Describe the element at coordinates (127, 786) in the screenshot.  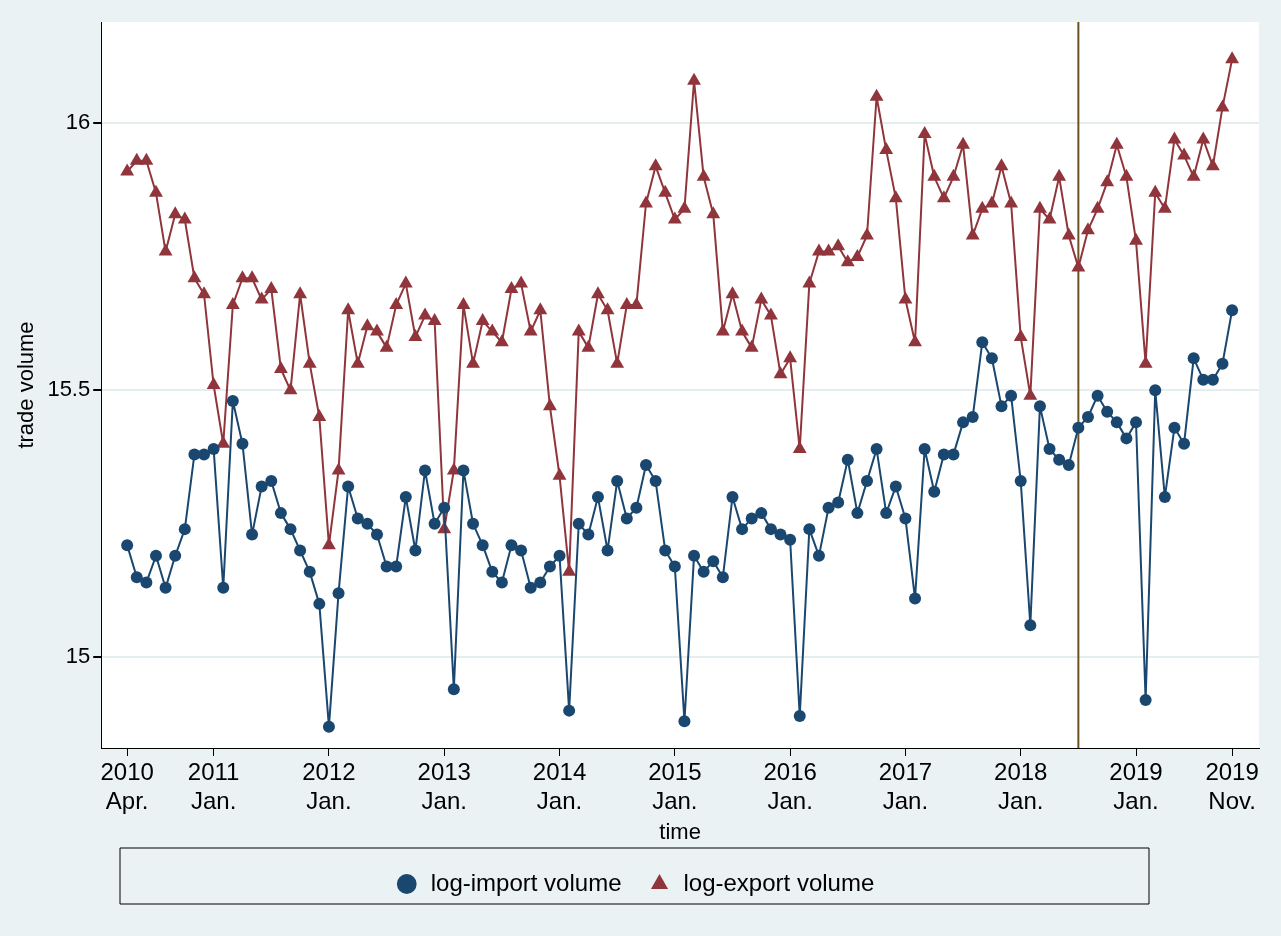
I see `x-tick-label: 2010 Apr.` at that location.